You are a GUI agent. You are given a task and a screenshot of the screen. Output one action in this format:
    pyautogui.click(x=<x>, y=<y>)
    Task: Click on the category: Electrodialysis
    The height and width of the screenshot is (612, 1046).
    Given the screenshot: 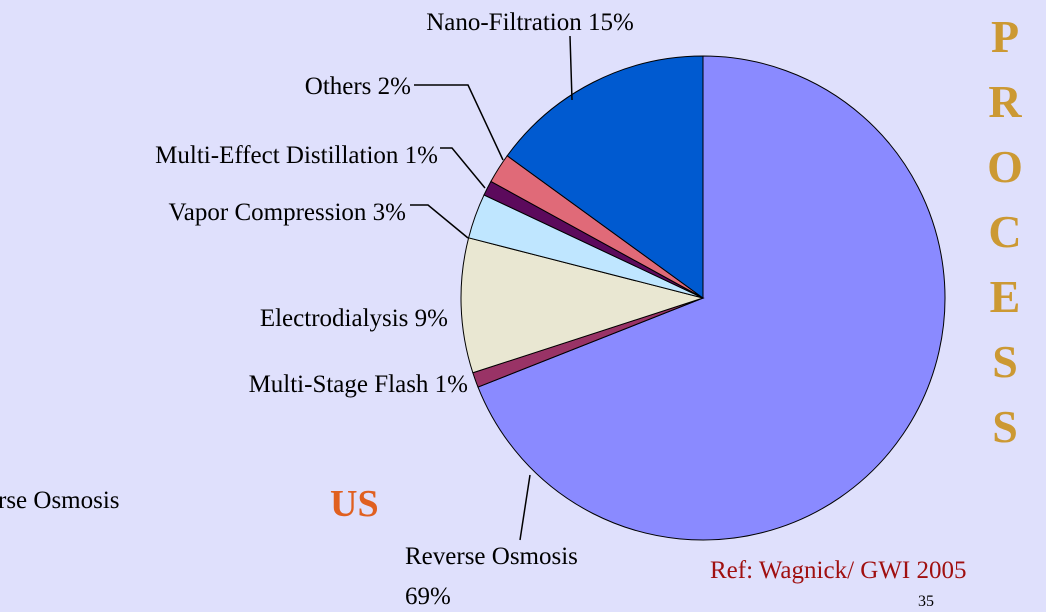 What is the action you would take?
    pyautogui.click(x=334, y=318)
    